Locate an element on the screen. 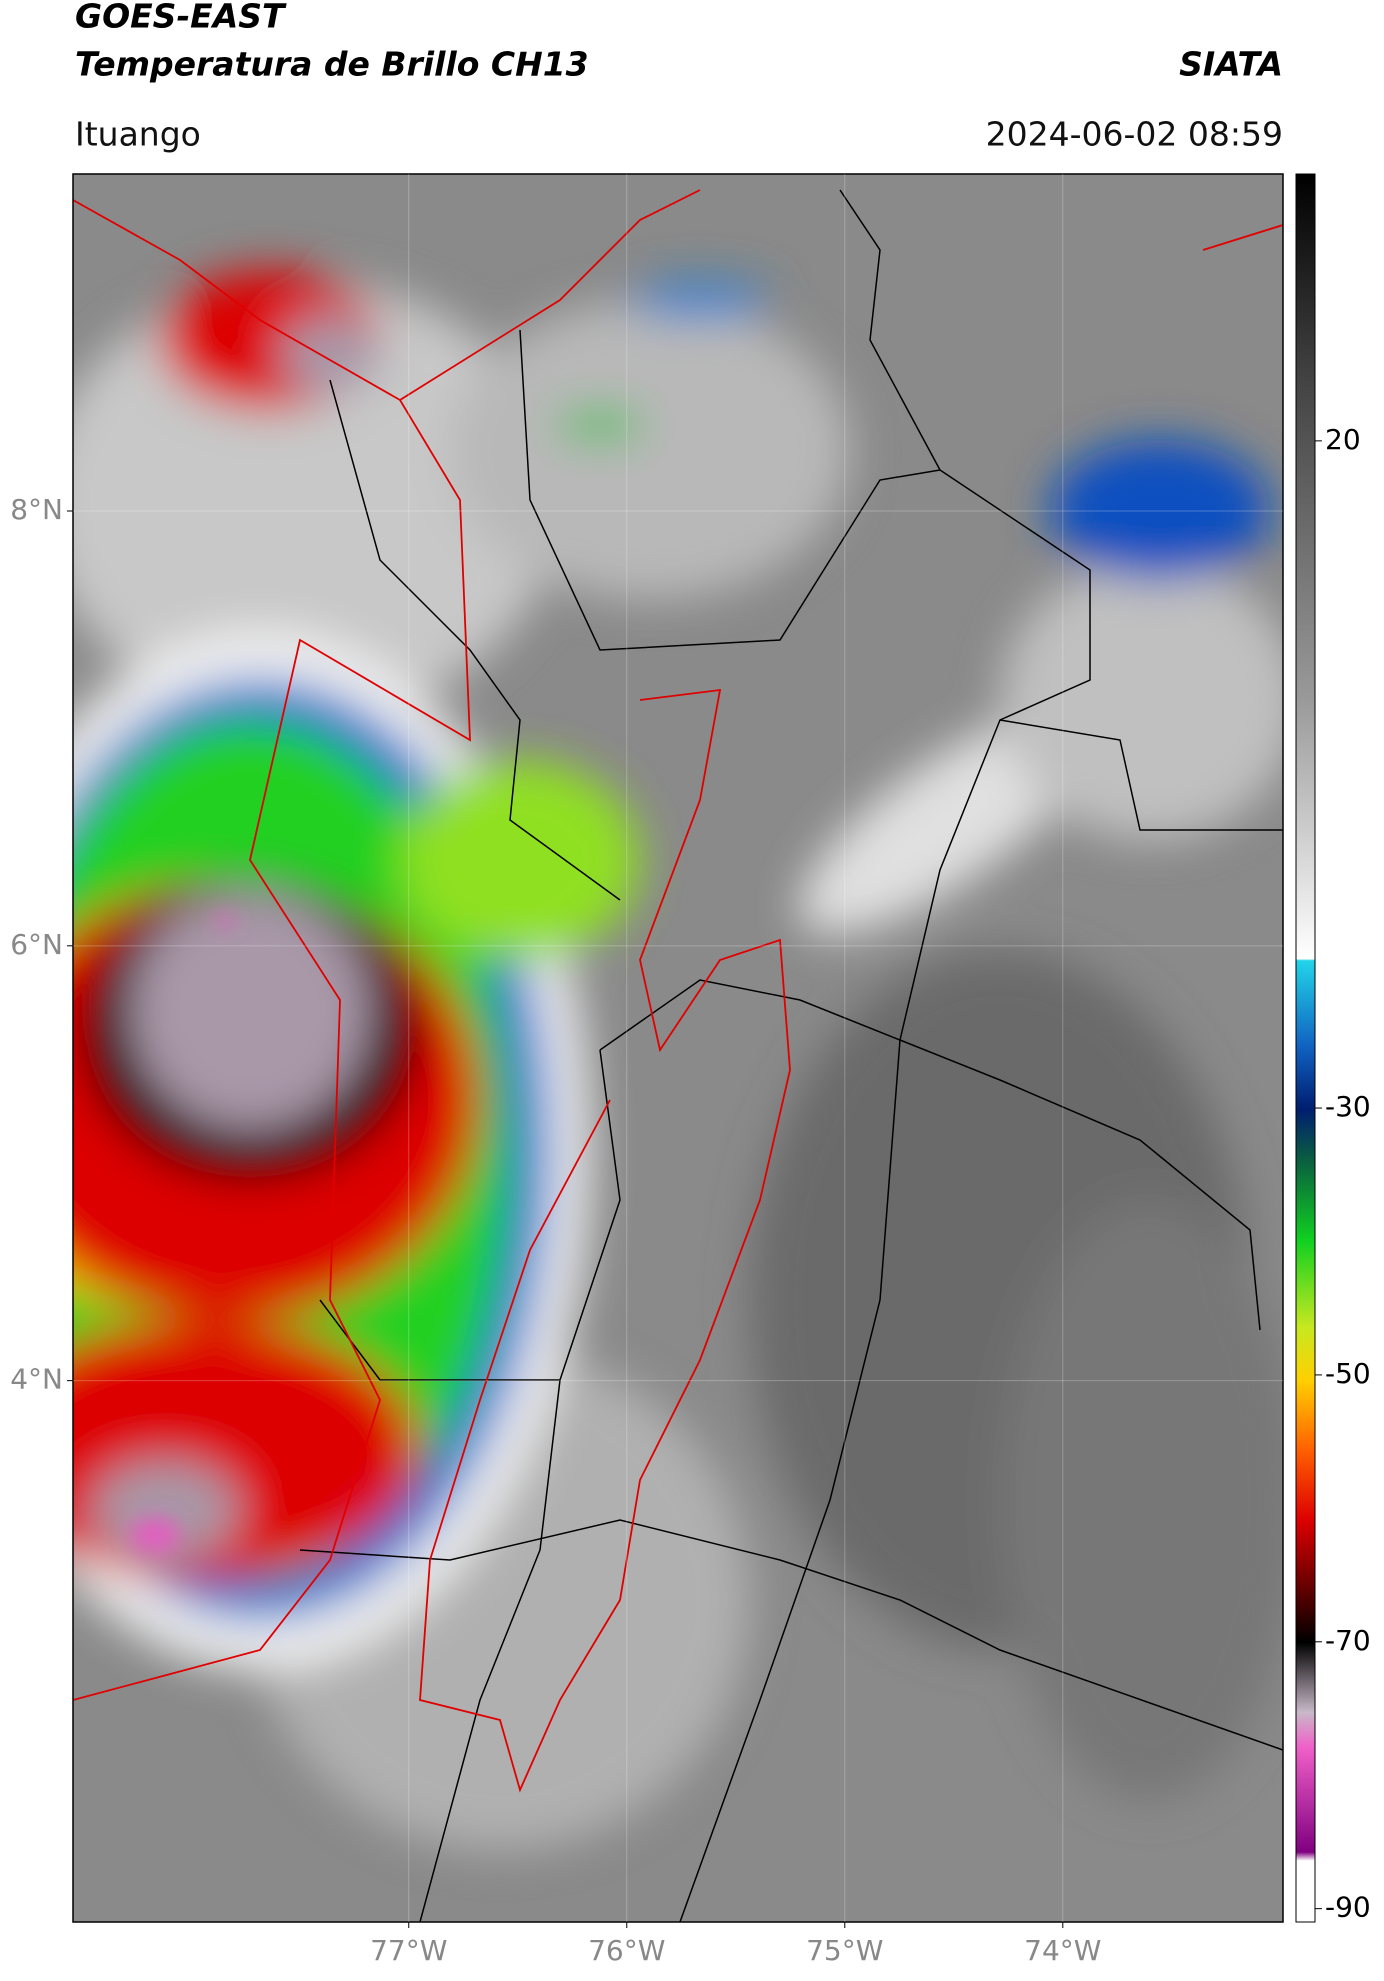  colorbar-tick-label: -70 is located at coordinates (1348, 1640).